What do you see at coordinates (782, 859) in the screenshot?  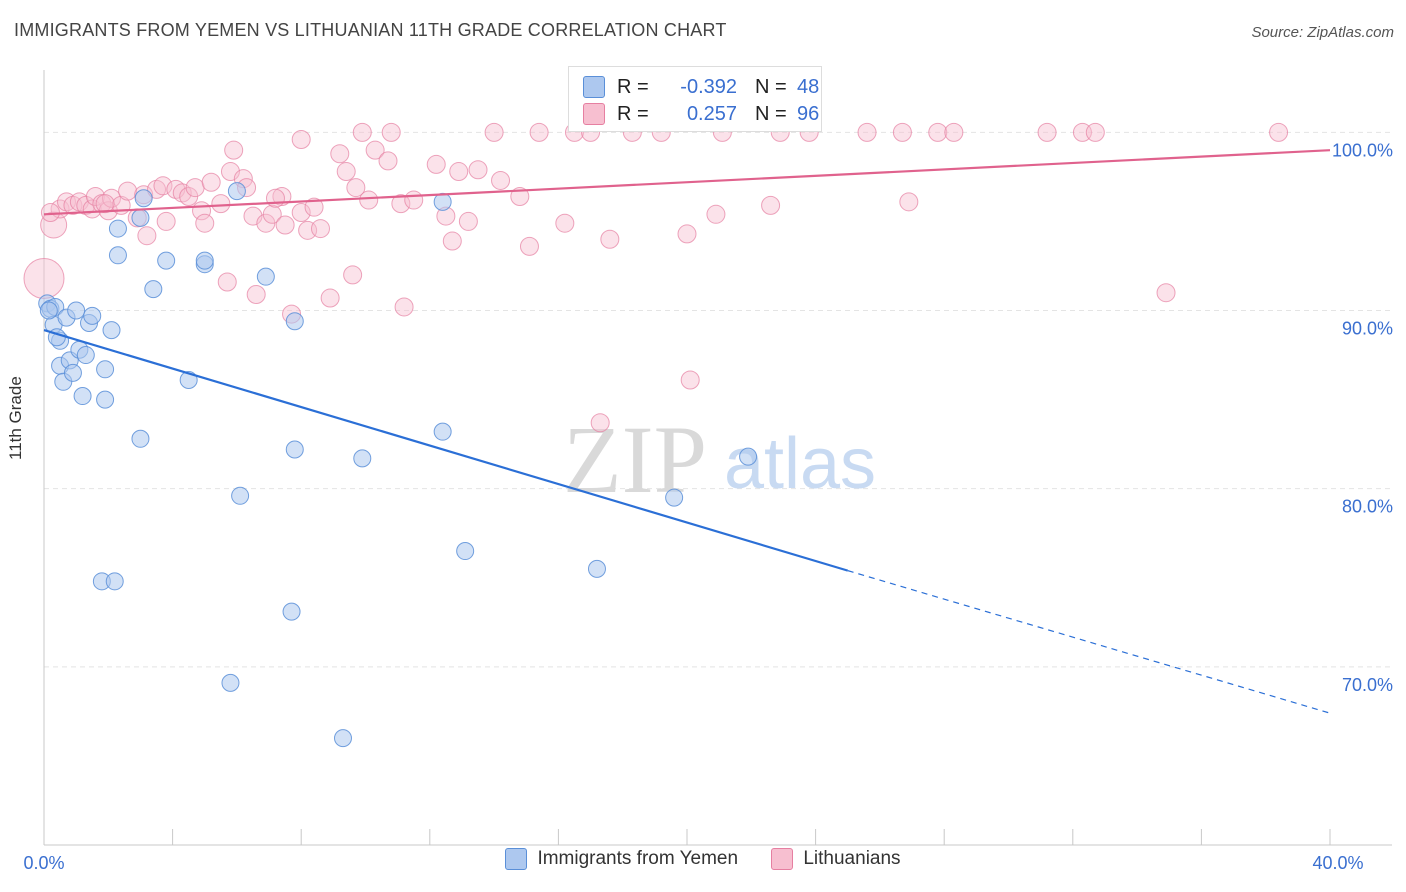 I see `legend-swatch-pink` at bounding box center [782, 859].